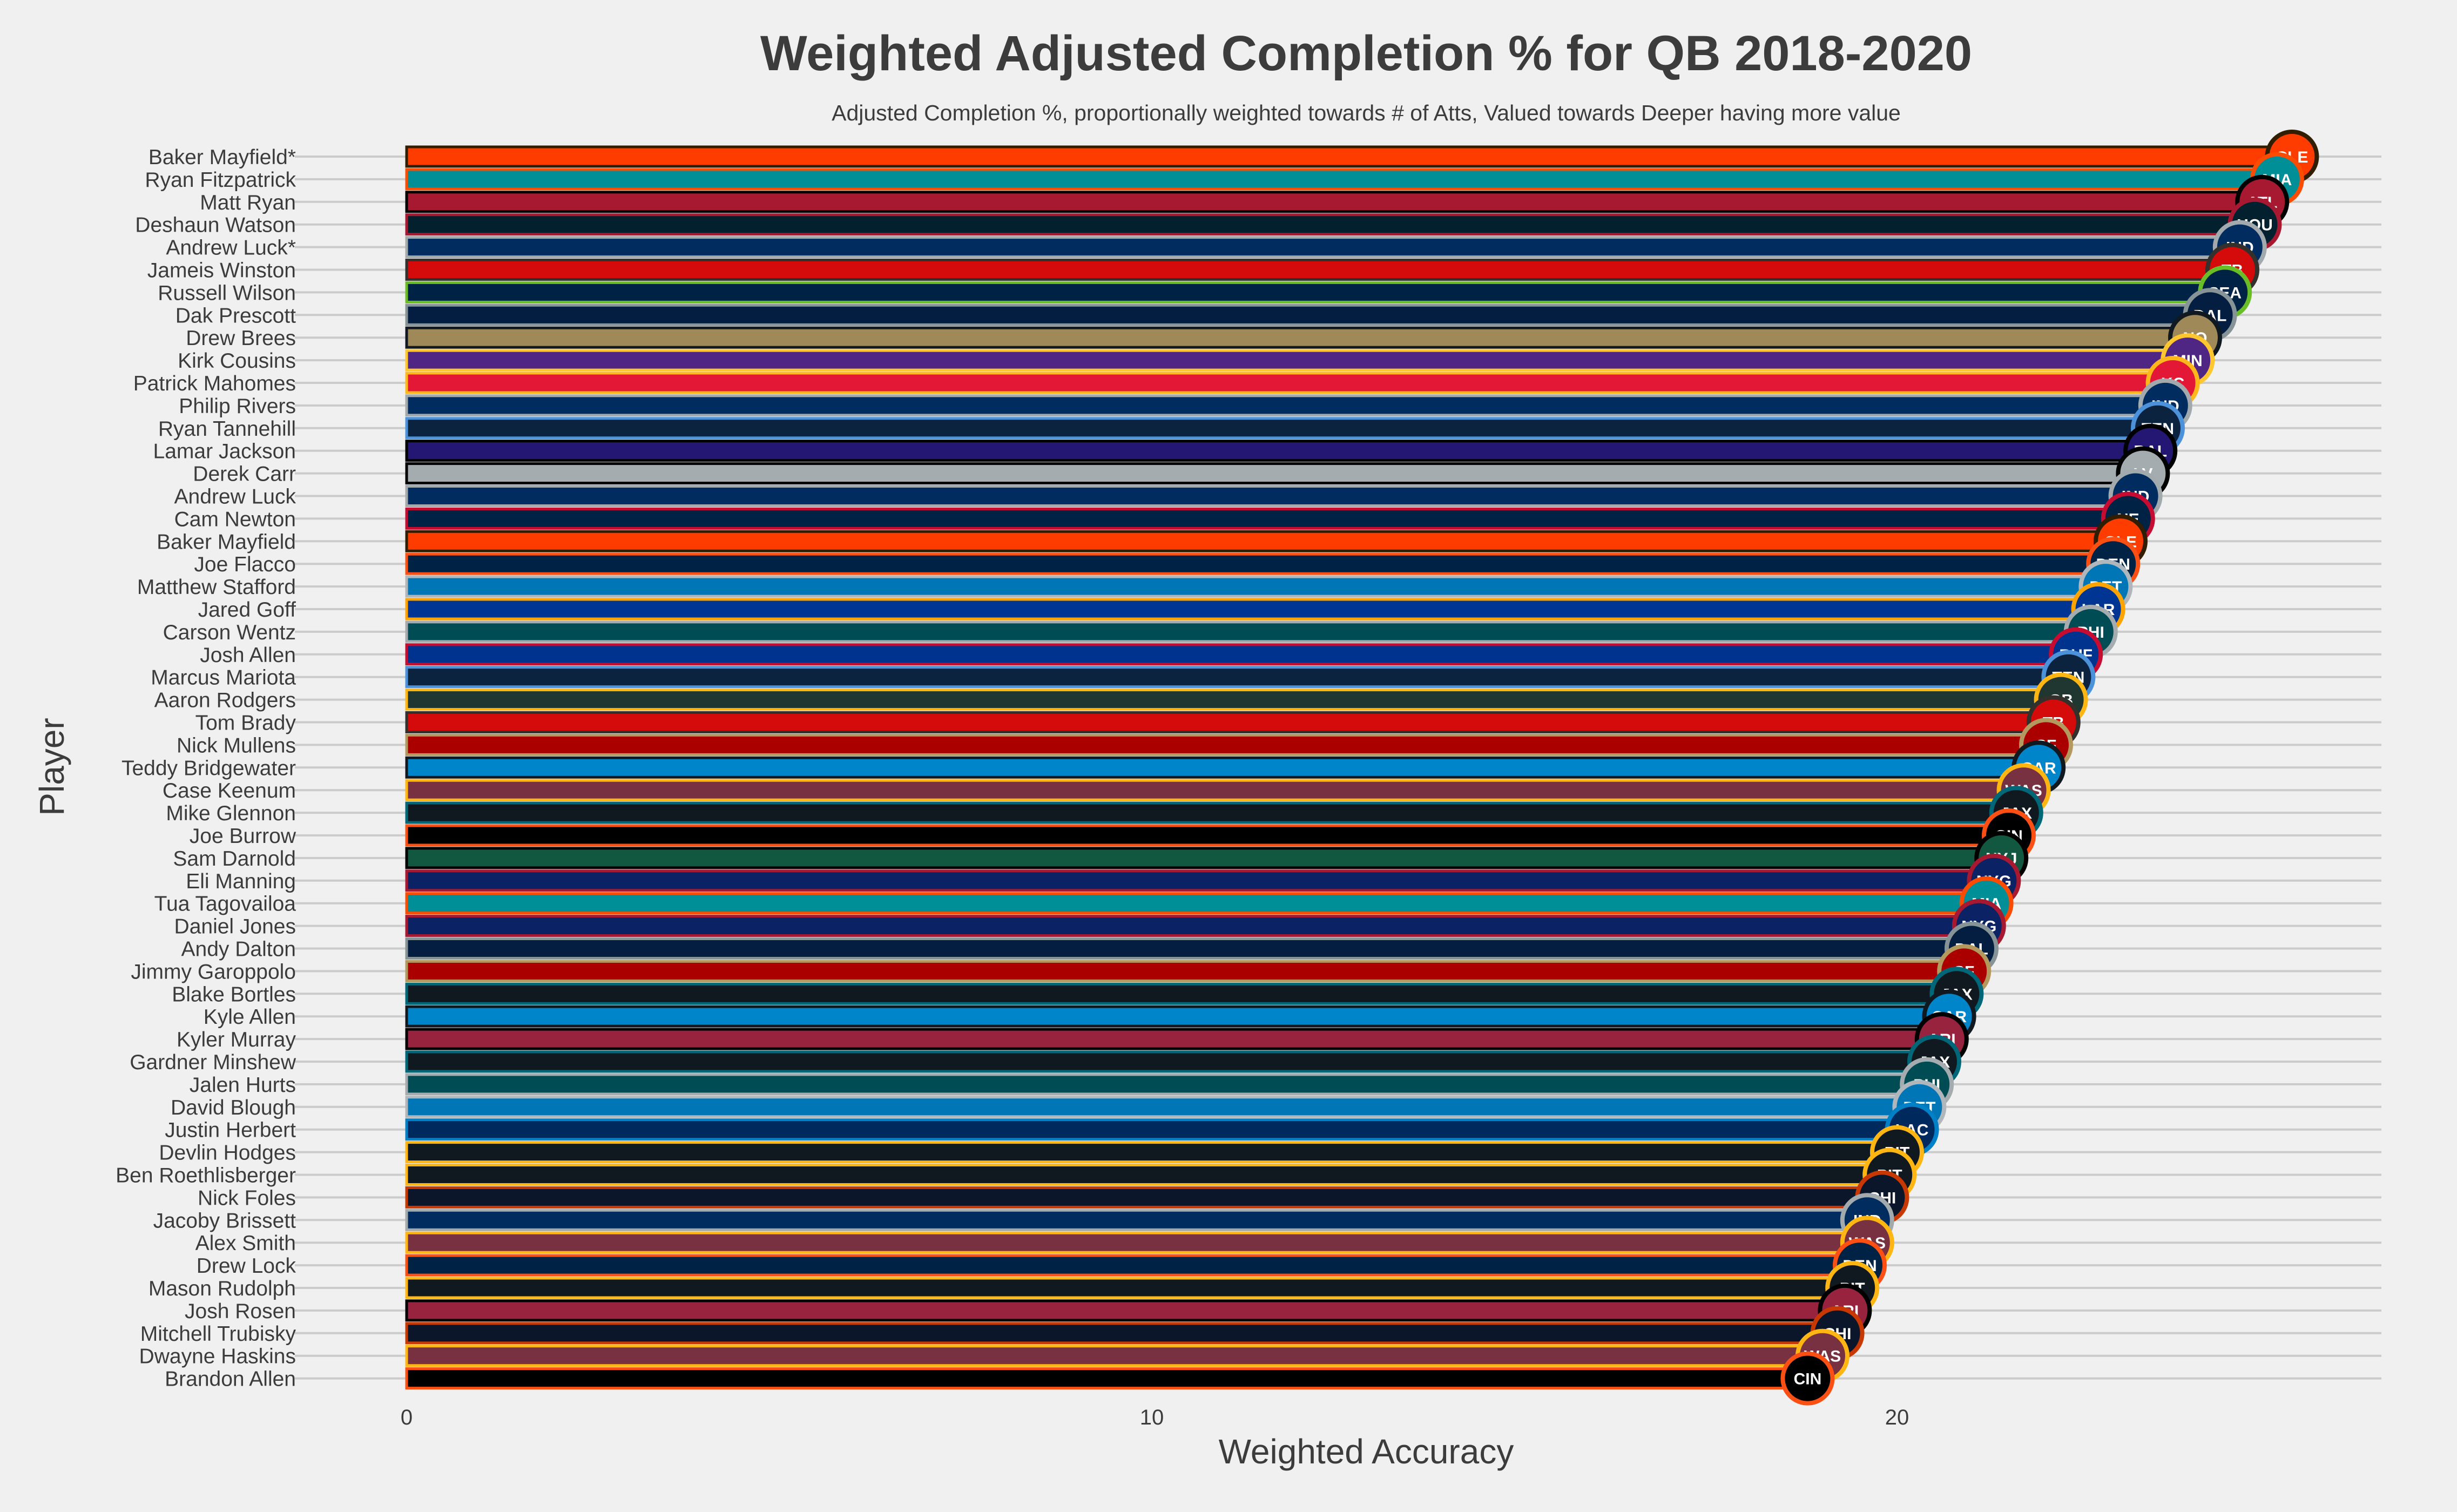  I want to click on y-tick-label: Matthew Stafford, so click(216, 588).